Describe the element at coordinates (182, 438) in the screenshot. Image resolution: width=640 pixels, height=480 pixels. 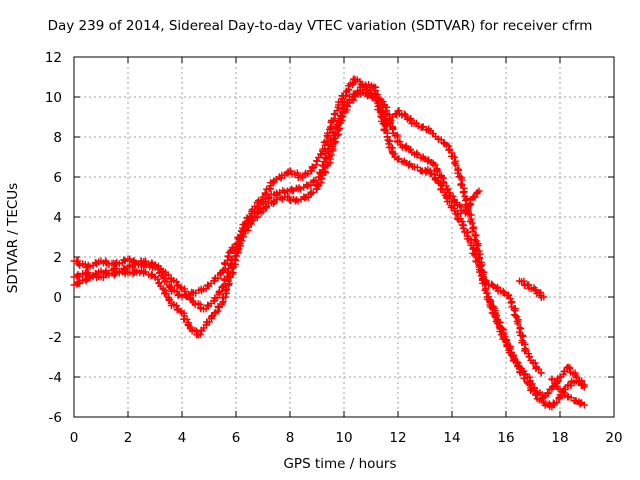
I see `x-tick-label: 4` at that location.